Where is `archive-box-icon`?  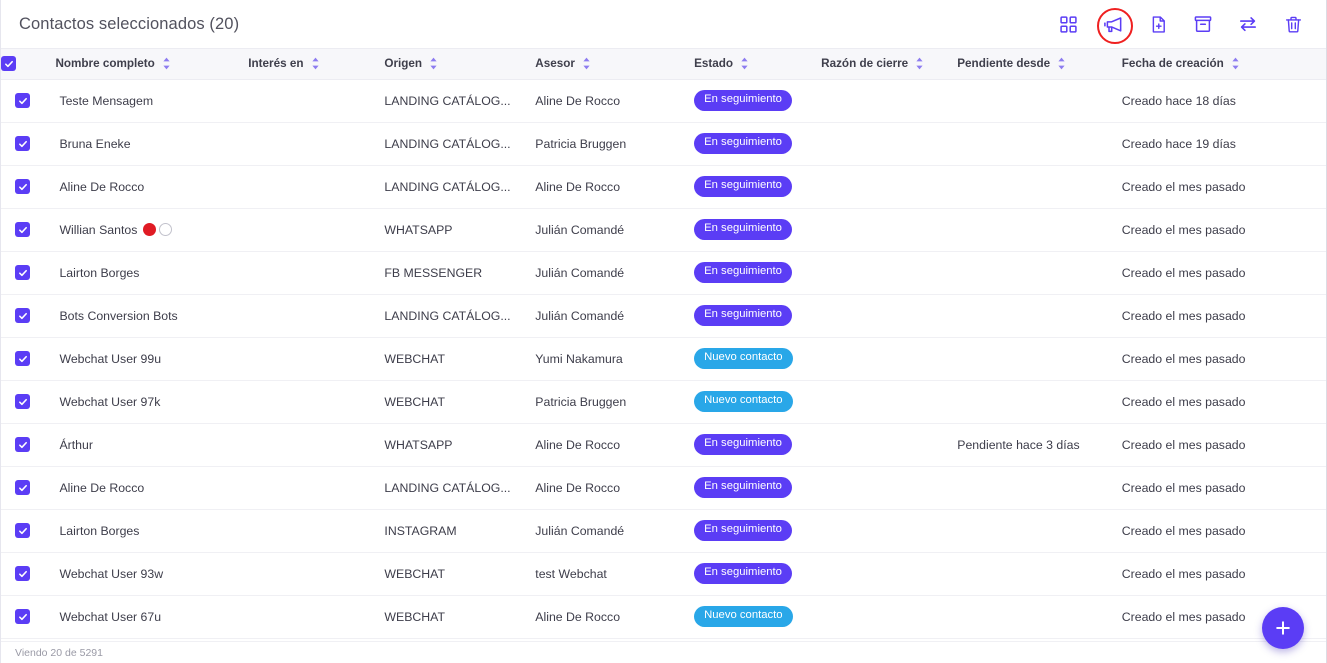 archive-box-icon is located at coordinates (1203, 24).